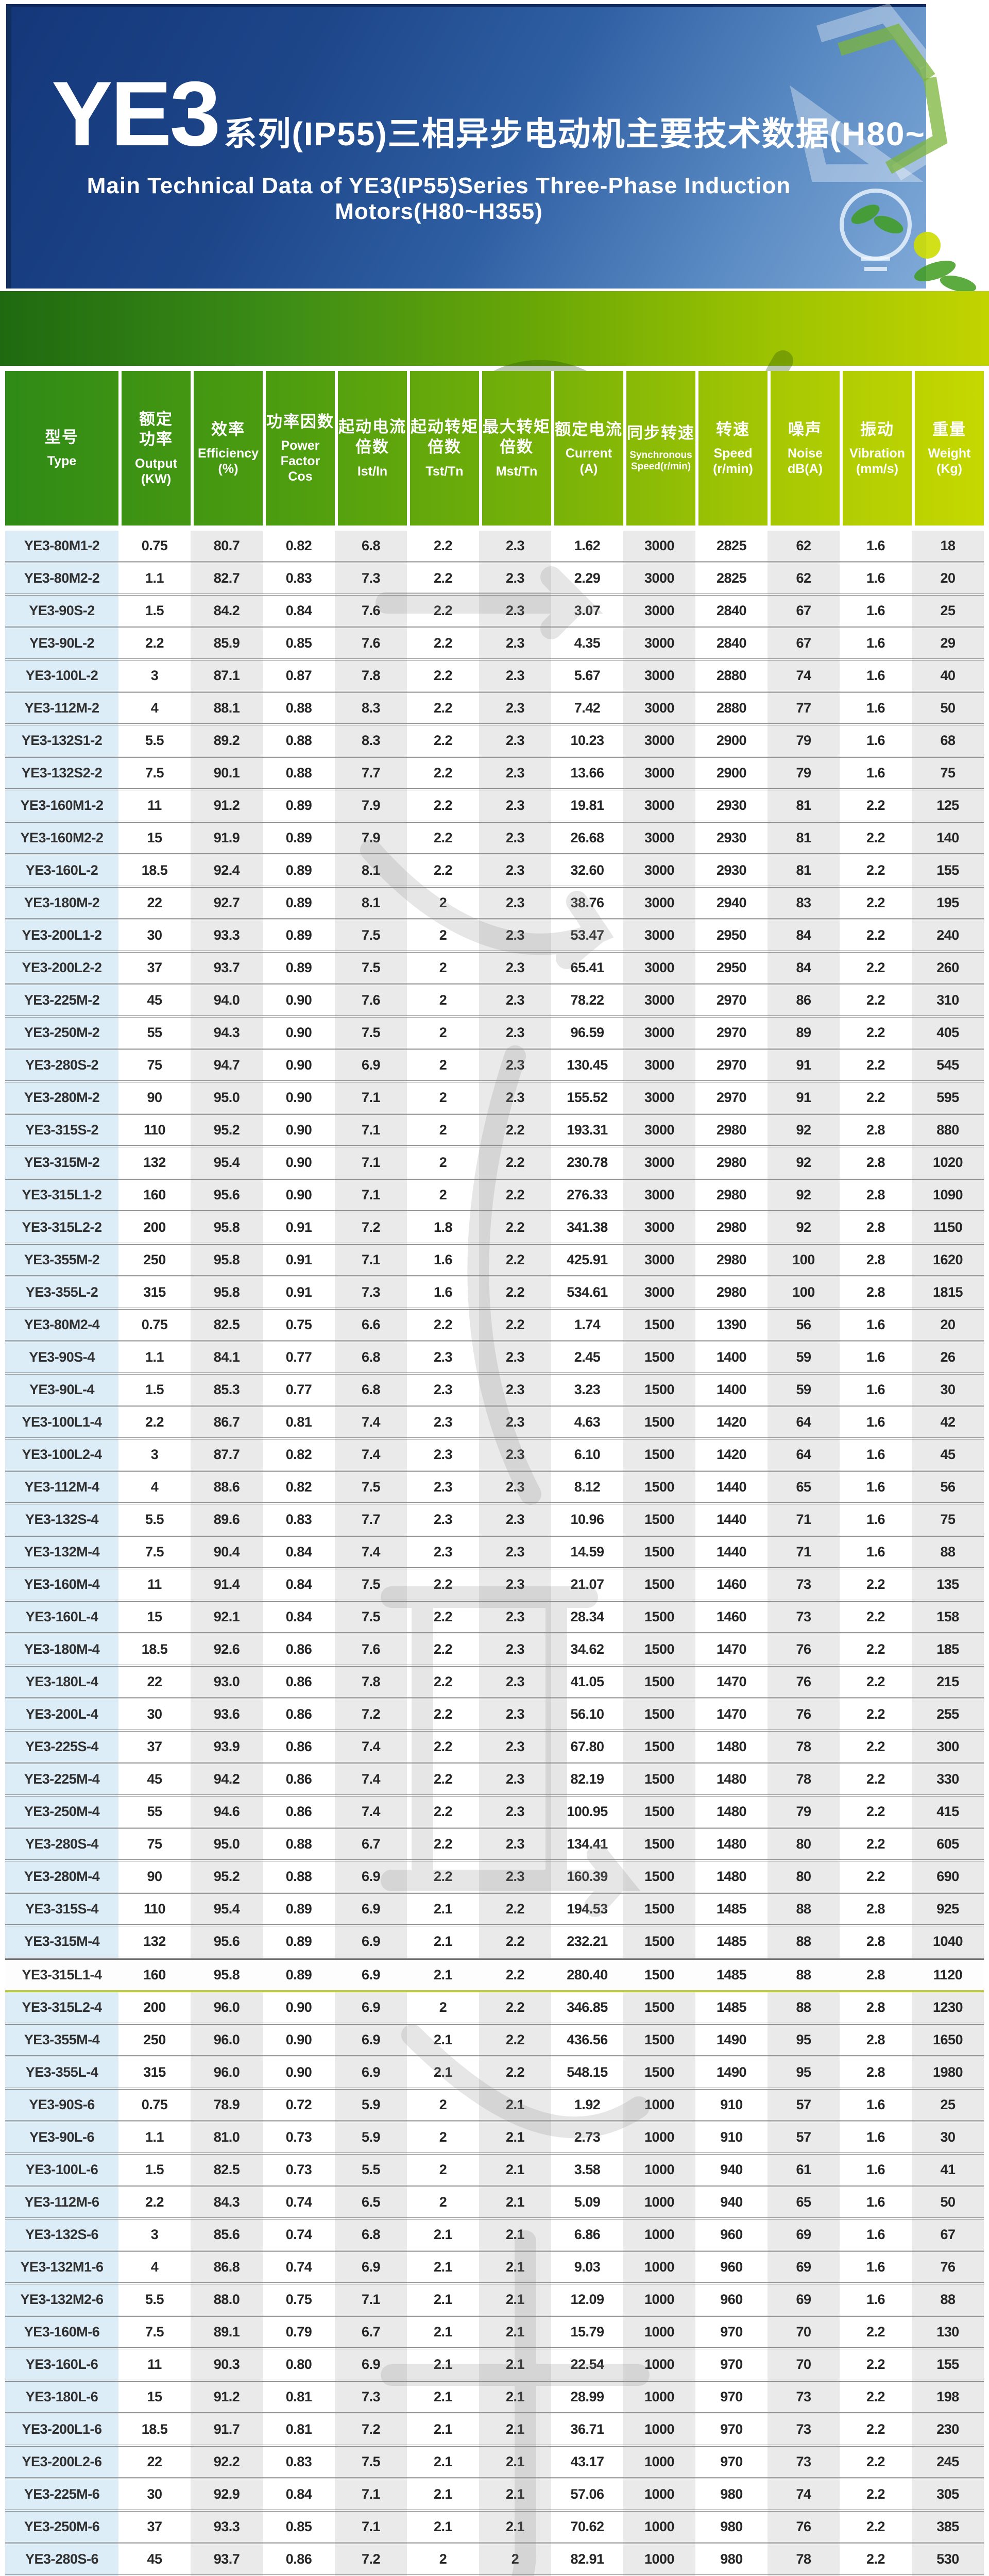  I want to click on value-cell: 2840, so click(731, 644).